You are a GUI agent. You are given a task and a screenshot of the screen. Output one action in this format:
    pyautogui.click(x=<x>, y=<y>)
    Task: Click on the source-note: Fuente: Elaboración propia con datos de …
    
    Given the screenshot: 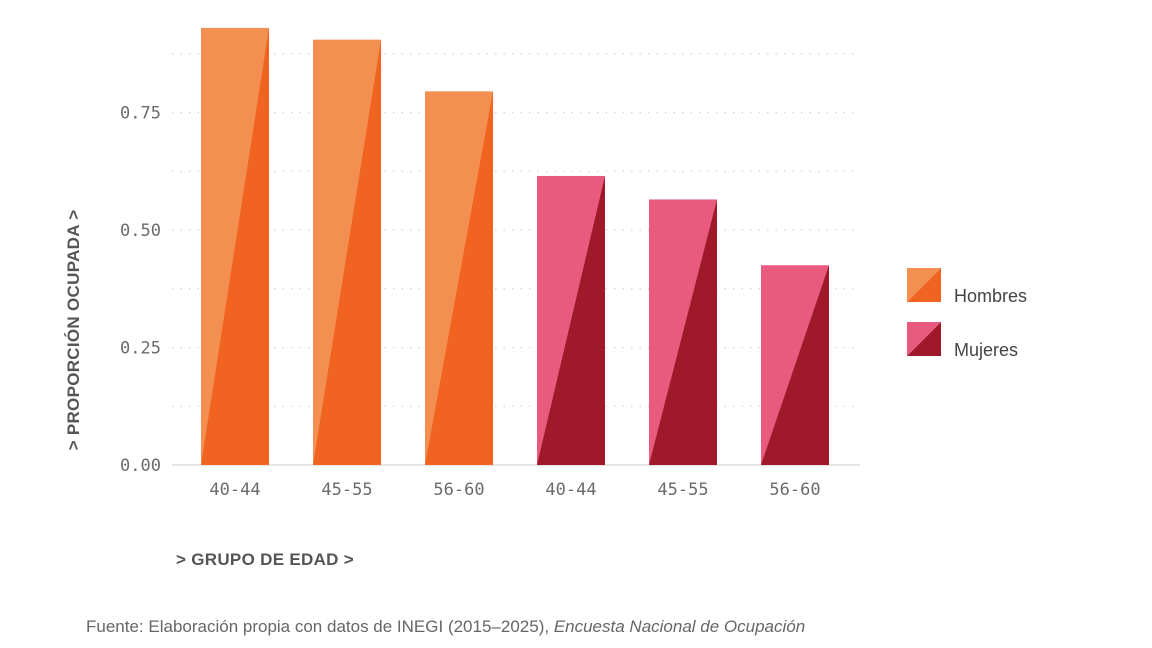 What is the action you would take?
    pyautogui.click(x=445, y=627)
    